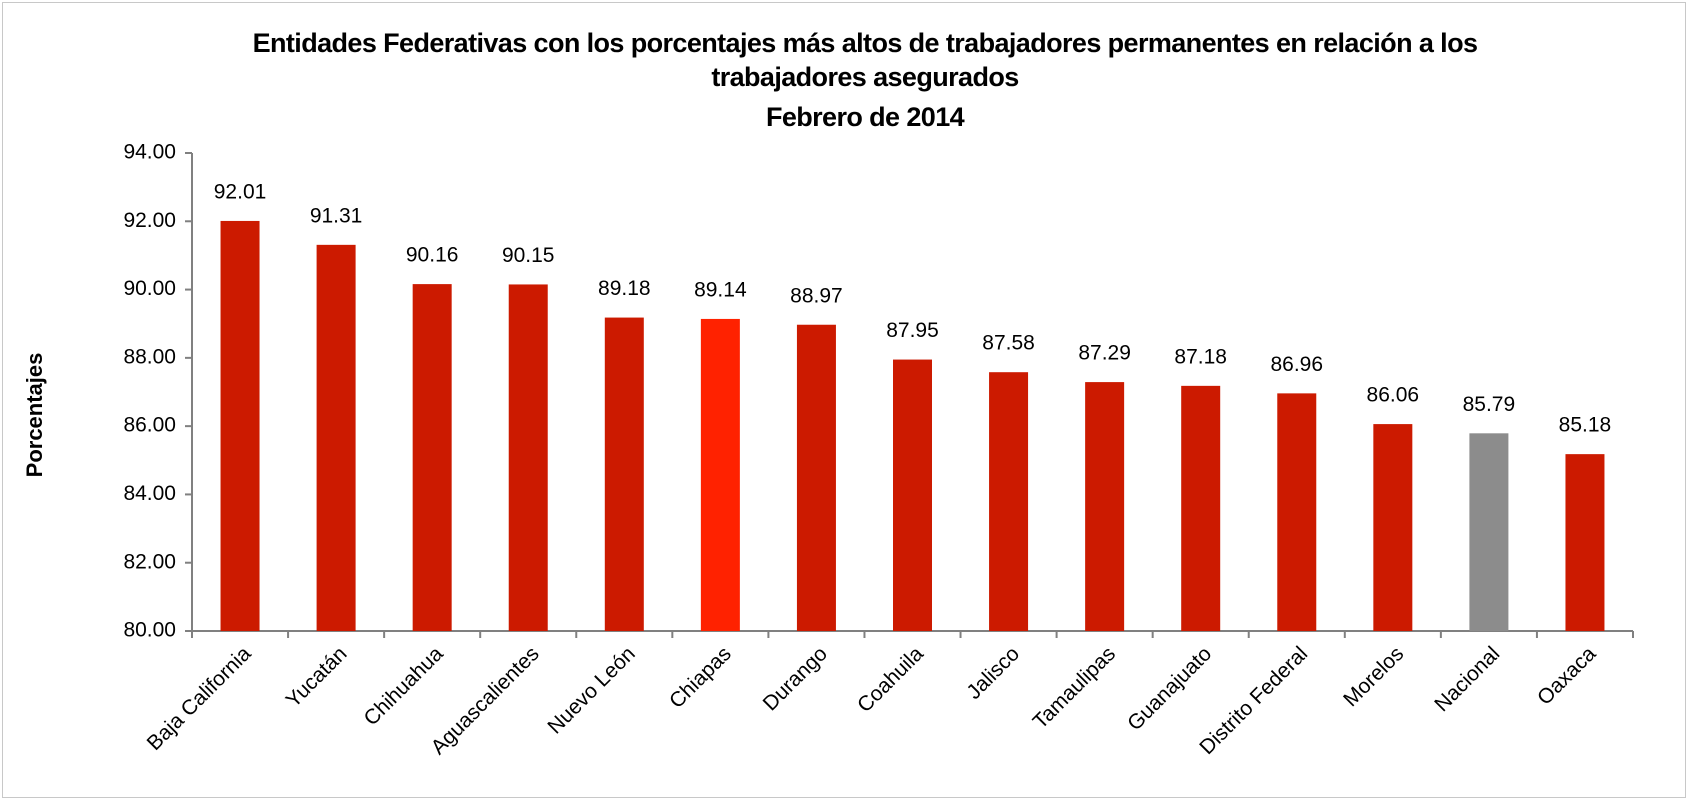 The height and width of the screenshot is (802, 1690). What do you see at coordinates (149, 152) in the screenshot?
I see `y-tick-label: 94.00` at bounding box center [149, 152].